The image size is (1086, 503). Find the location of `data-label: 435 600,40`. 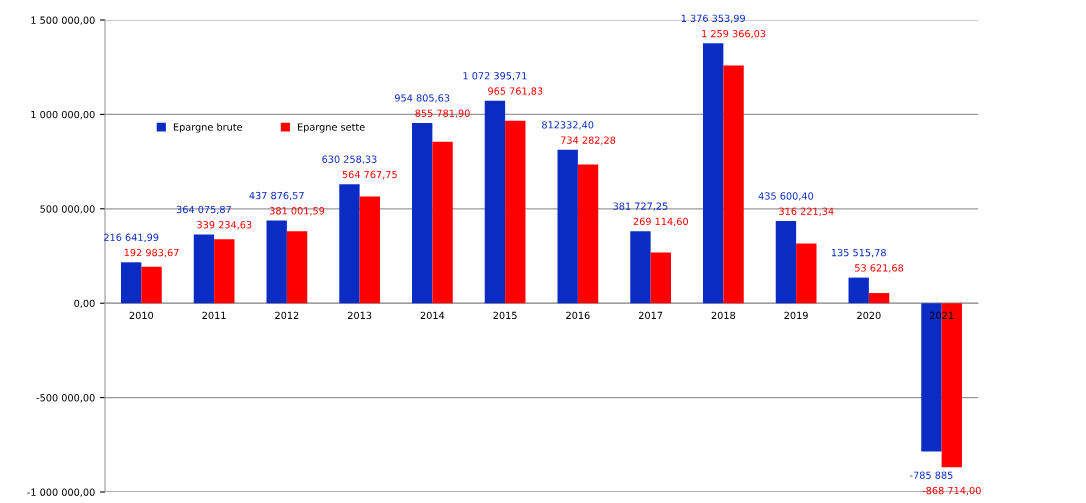

data-label: 435 600,40 is located at coordinates (786, 196).